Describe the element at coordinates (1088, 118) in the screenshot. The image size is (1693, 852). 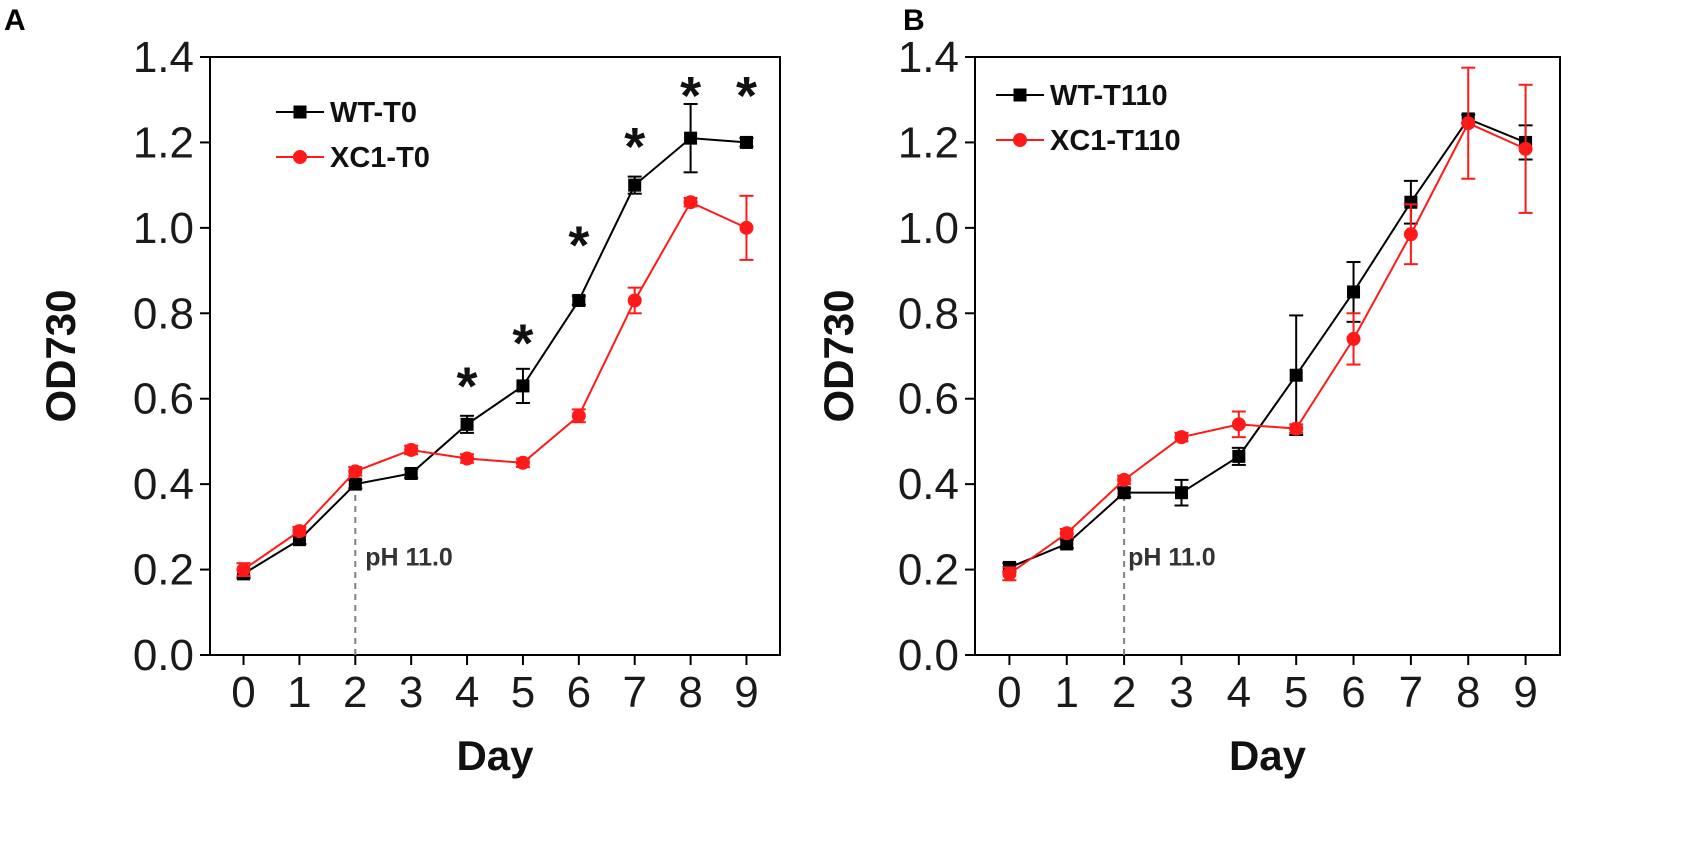
I see `legend: WT-T110 XC1-T110` at that location.